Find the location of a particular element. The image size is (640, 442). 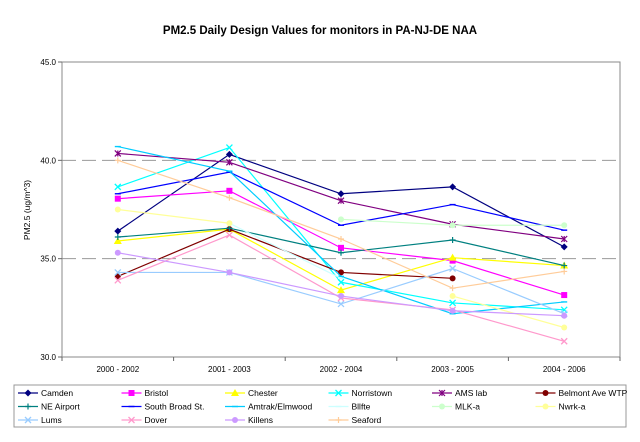

legend-label: NE Airport is located at coordinates (60, 407).